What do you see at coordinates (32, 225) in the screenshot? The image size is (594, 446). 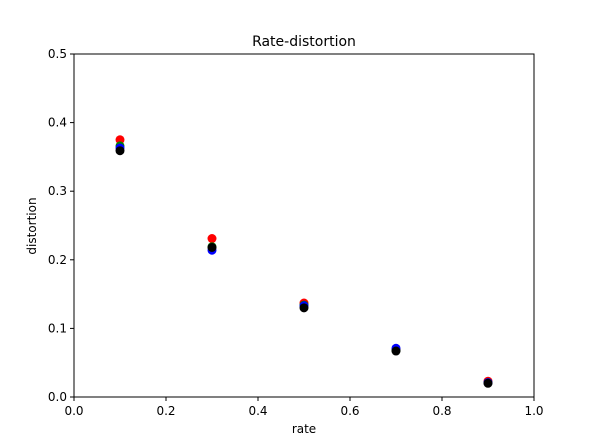 I see `y-axis-label: distortion` at bounding box center [32, 225].